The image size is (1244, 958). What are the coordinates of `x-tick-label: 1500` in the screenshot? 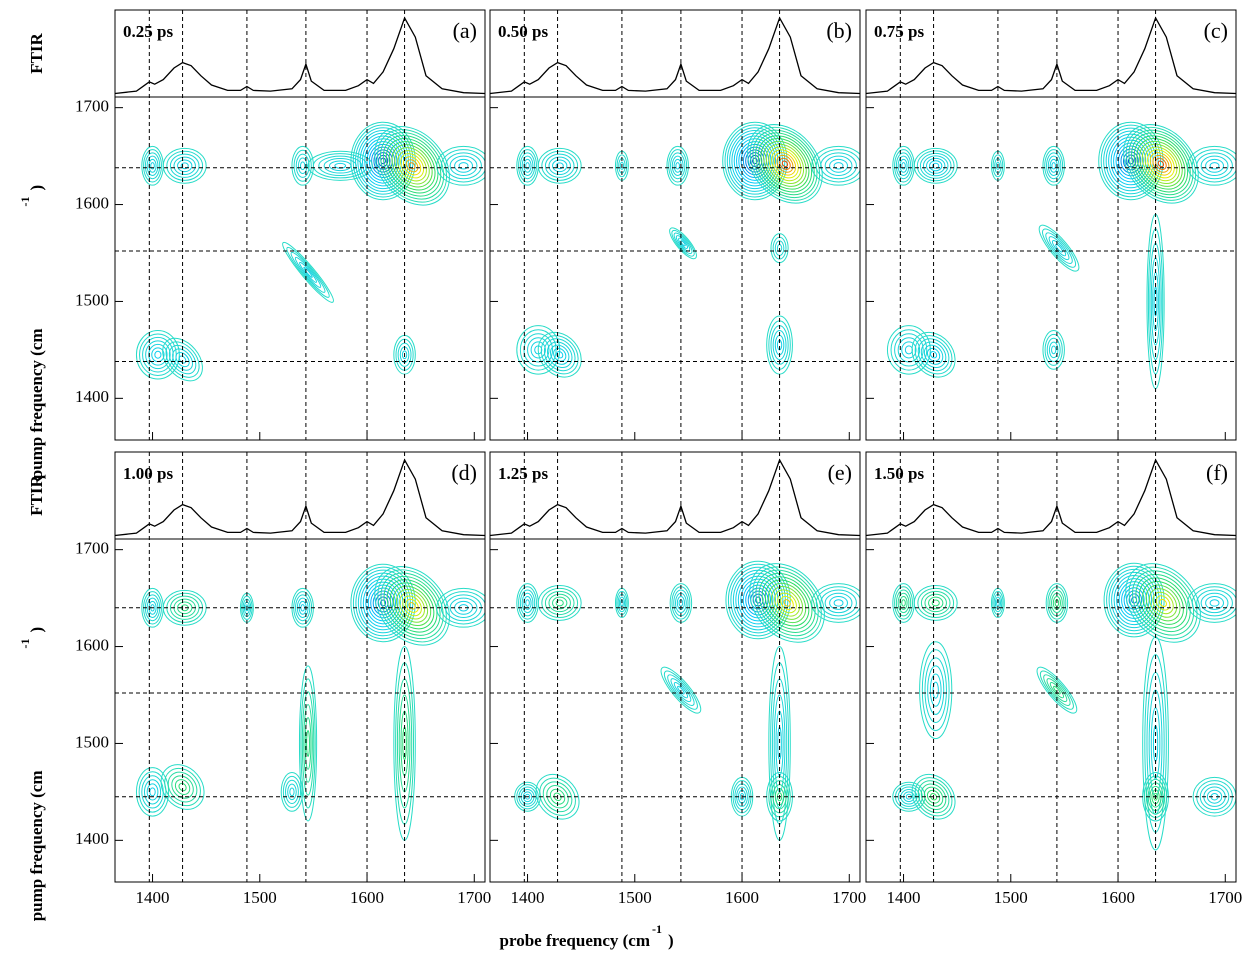 It's located at (635, 897).